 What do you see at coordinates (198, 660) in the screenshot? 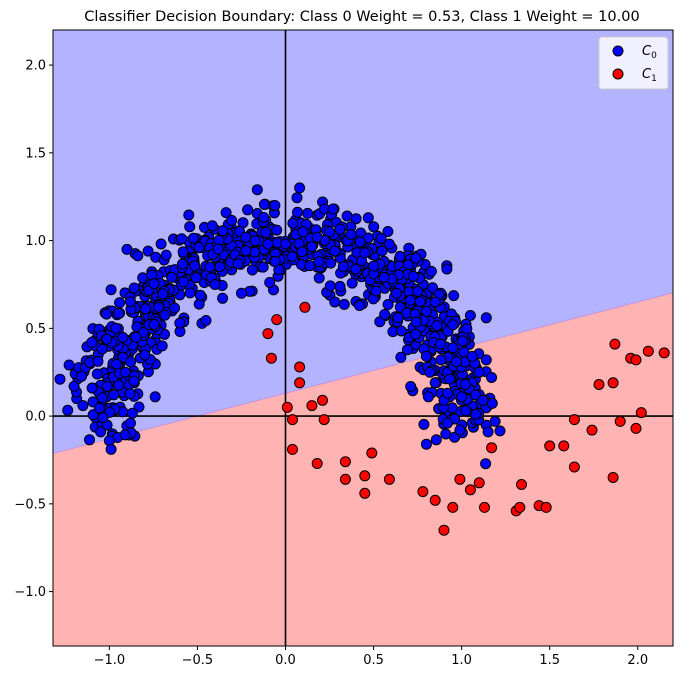
I see `x-tick-label: −0.5` at bounding box center [198, 660].